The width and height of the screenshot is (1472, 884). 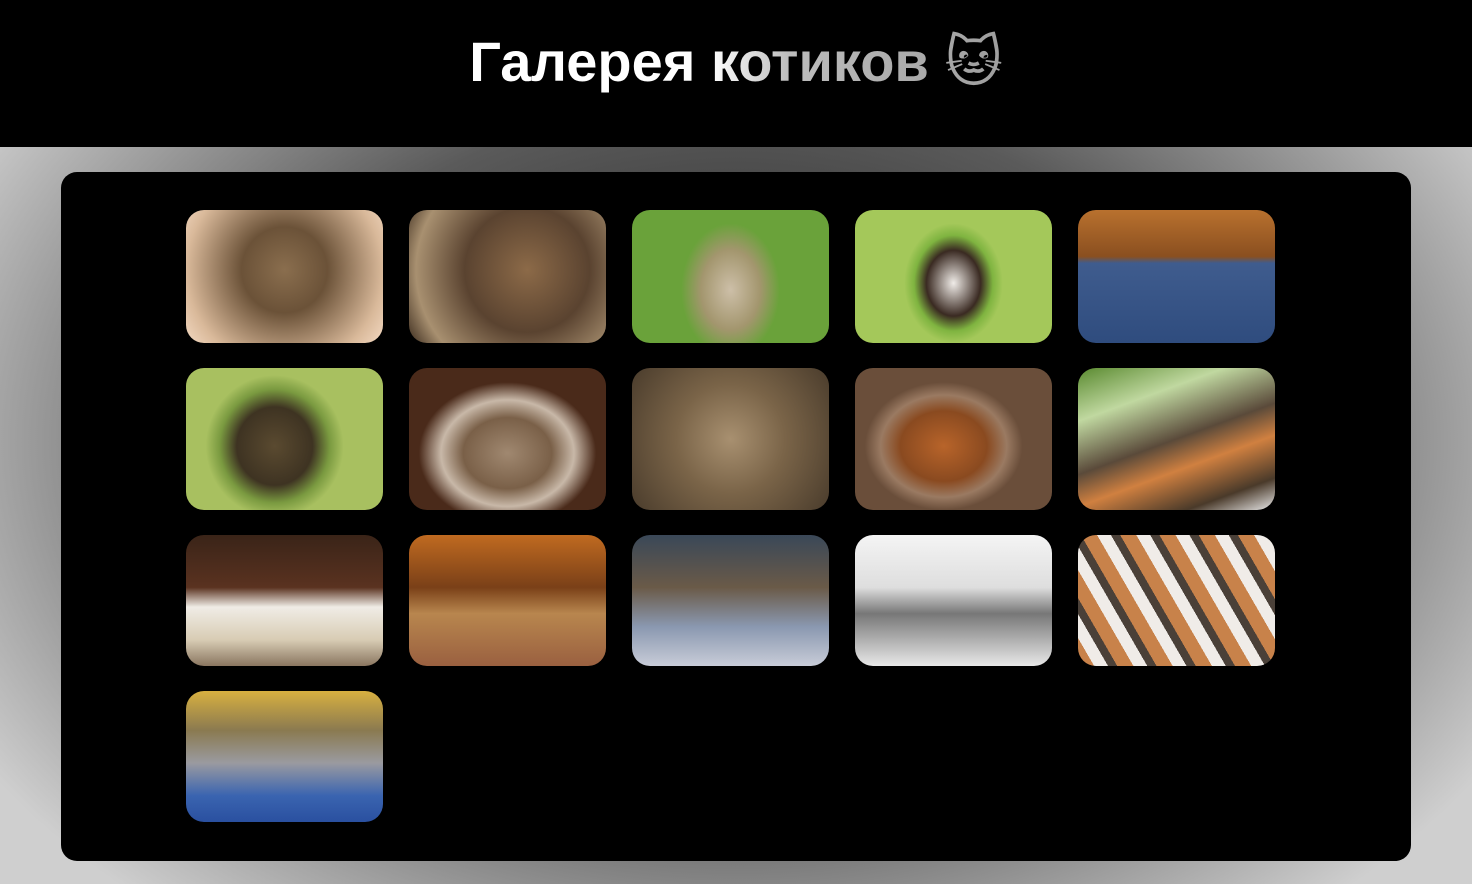 I want to click on page-title: Галерея котиков 🐱, so click(x=736, y=61).